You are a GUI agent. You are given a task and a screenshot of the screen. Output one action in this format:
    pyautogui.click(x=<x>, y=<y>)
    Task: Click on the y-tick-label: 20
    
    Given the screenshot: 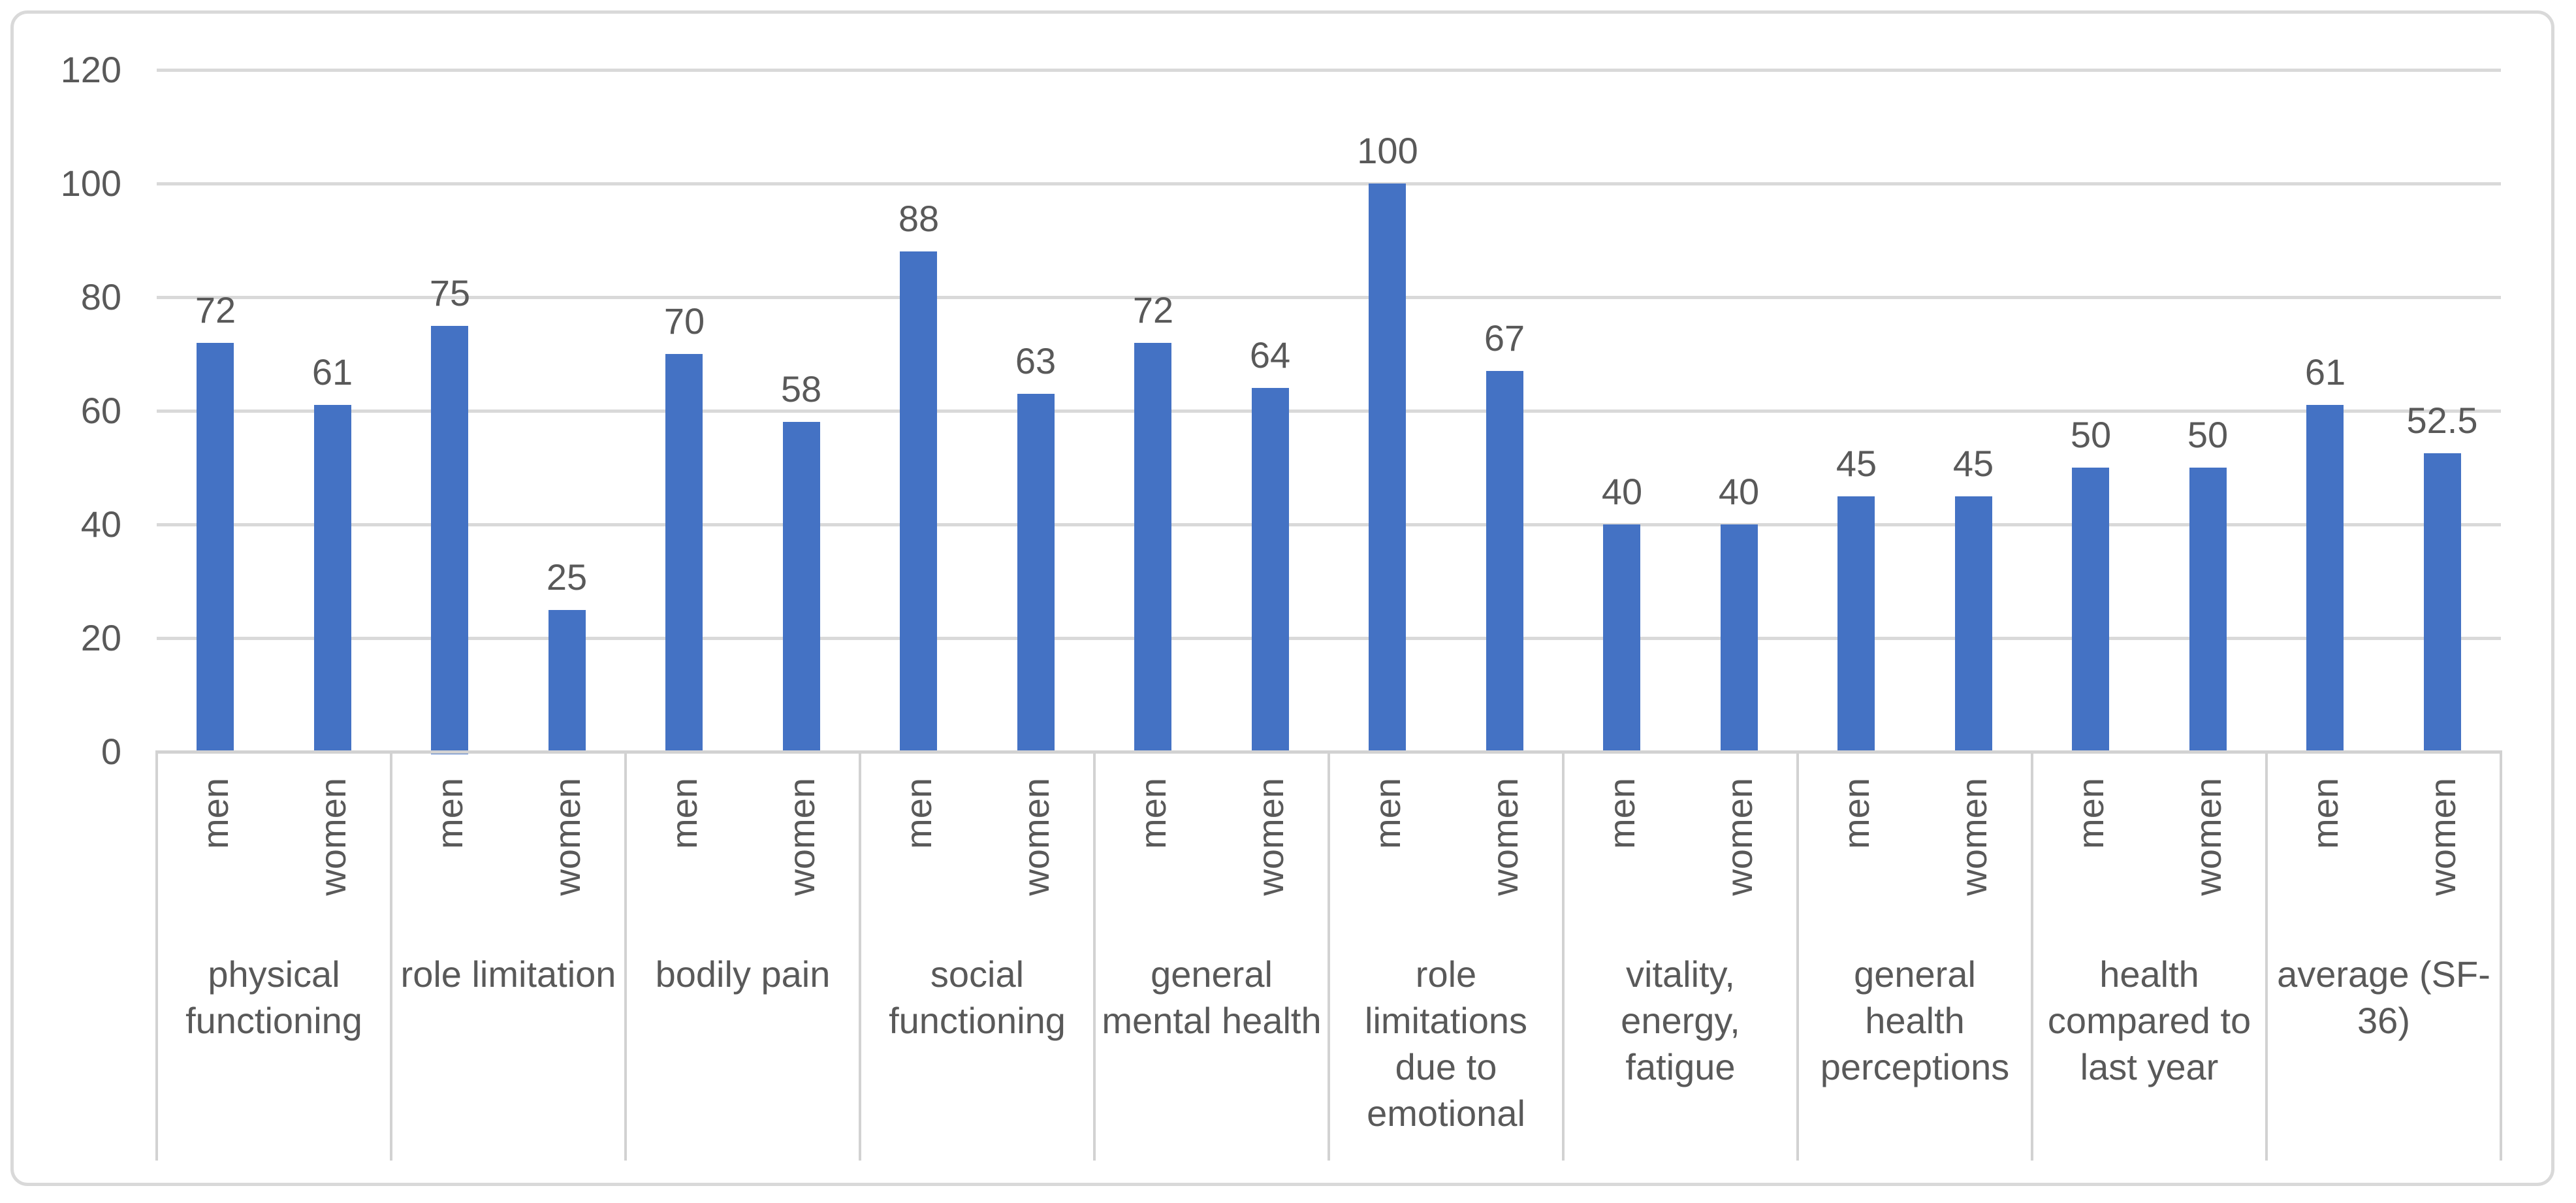 What is the action you would take?
    pyautogui.click(x=101, y=637)
    